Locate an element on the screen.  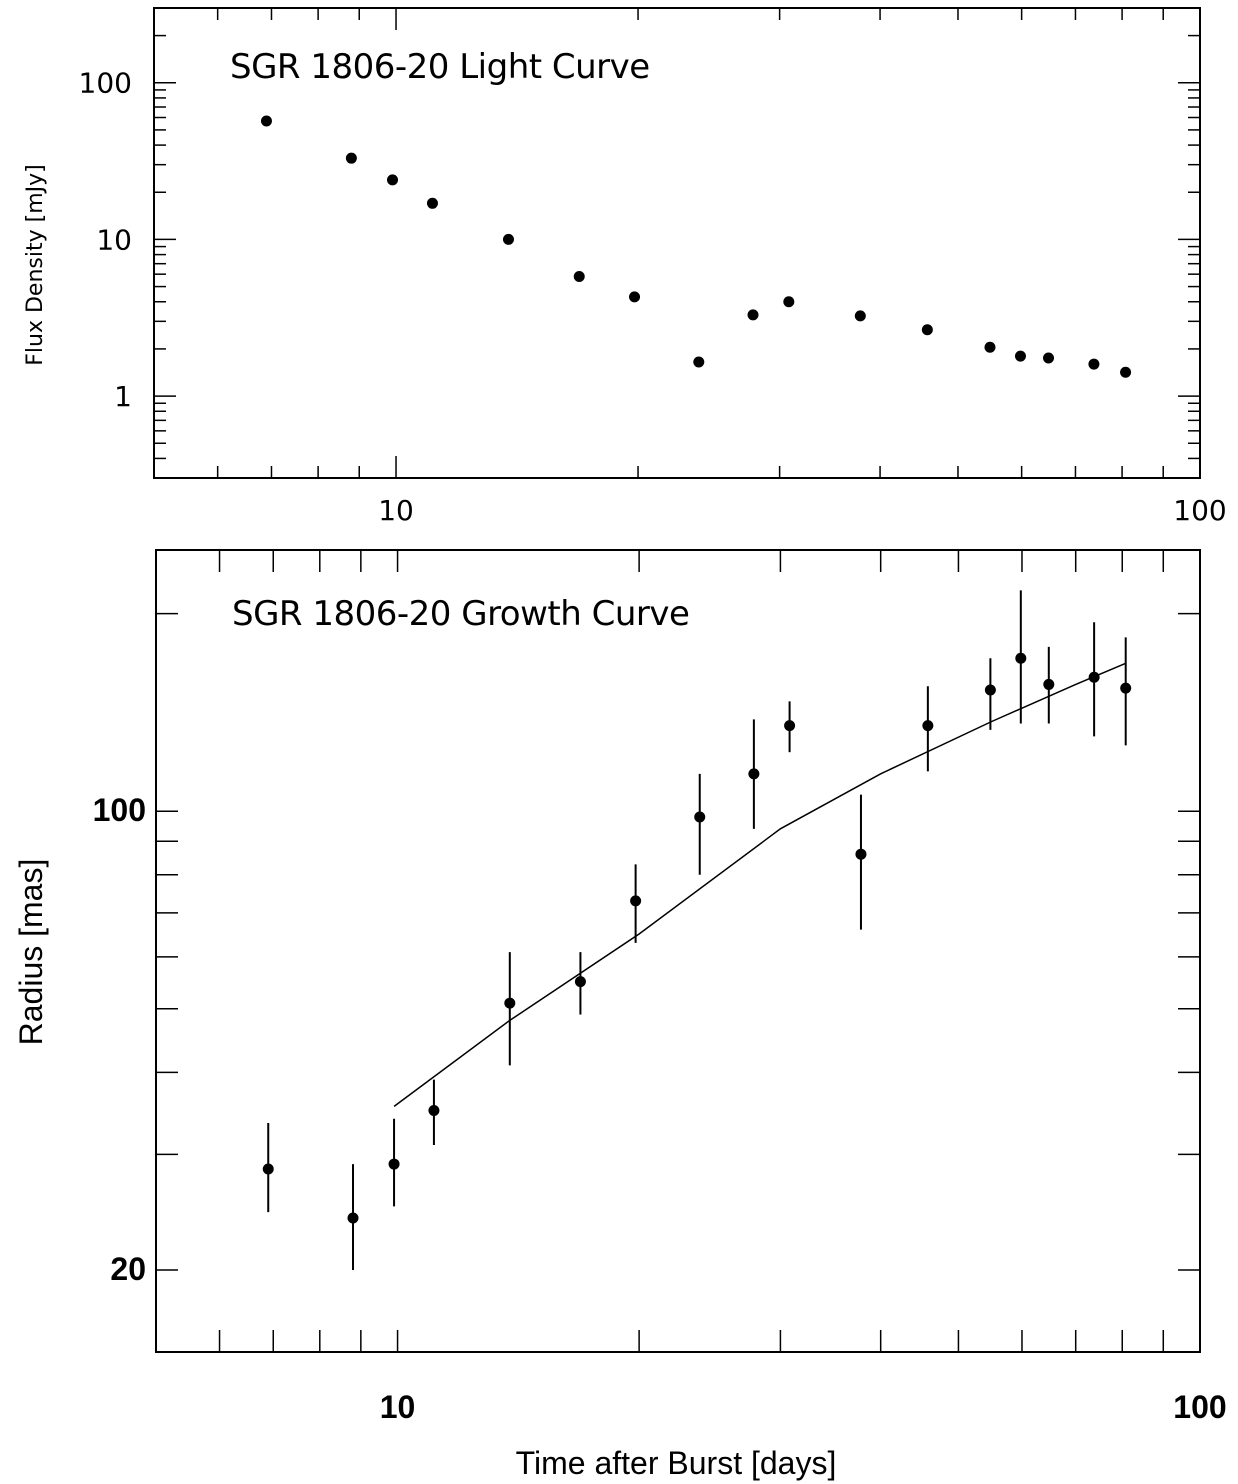
light-curve-y-axis-label: Flux Density [mJy] is located at coordinates (35, 264).